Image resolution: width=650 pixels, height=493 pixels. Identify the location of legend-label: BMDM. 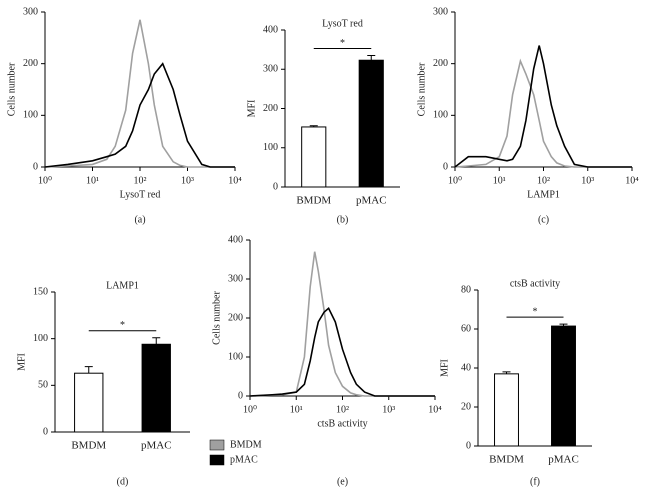
(246, 444).